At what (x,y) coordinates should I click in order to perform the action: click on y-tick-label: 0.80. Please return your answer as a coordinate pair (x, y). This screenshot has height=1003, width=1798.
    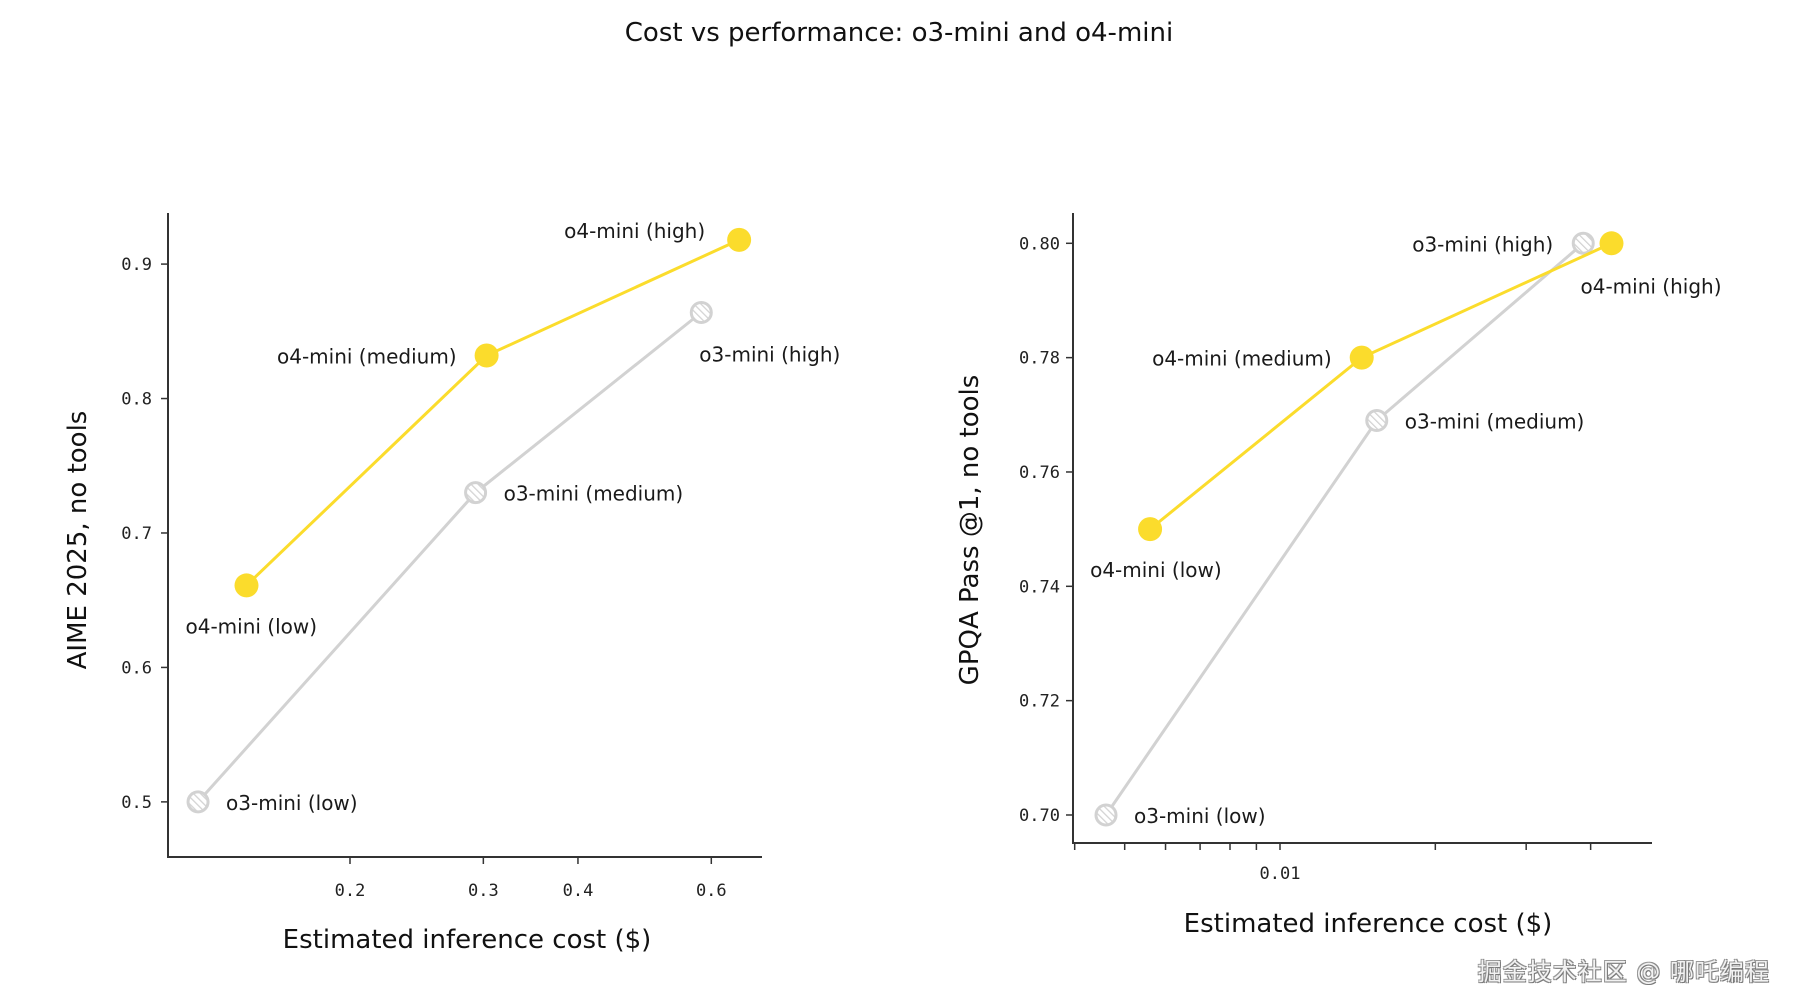
    Looking at the image, I should click on (1039, 244).